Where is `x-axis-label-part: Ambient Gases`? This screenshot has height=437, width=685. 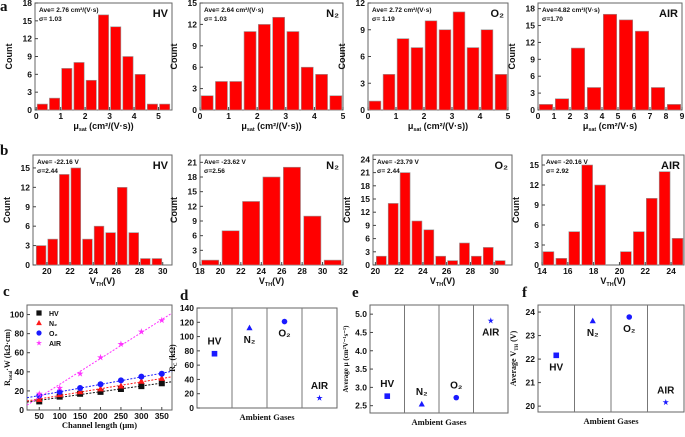 x-axis-label-part: Ambient Gases is located at coordinates (611, 421).